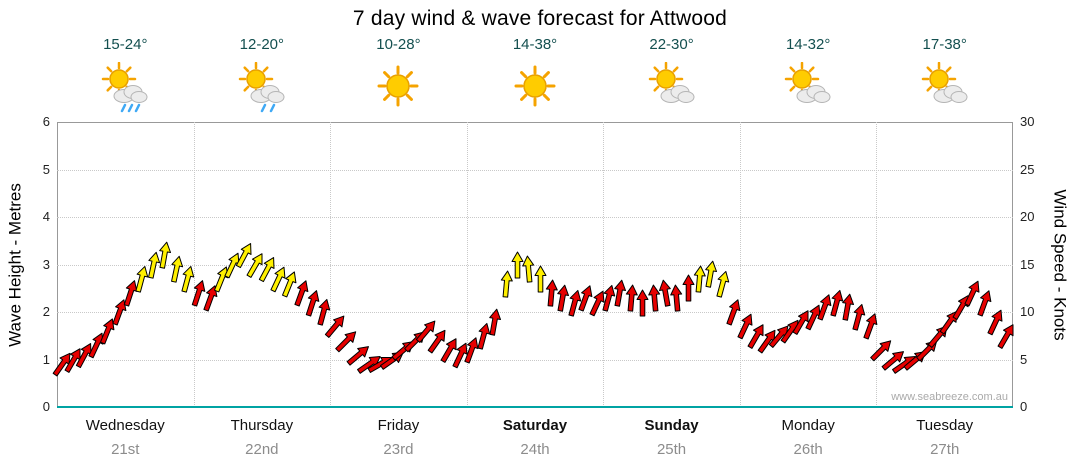  What do you see at coordinates (540, 18) in the screenshot?
I see `page-title: 7 day wind & wave forecast for Attwood` at bounding box center [540, 18].